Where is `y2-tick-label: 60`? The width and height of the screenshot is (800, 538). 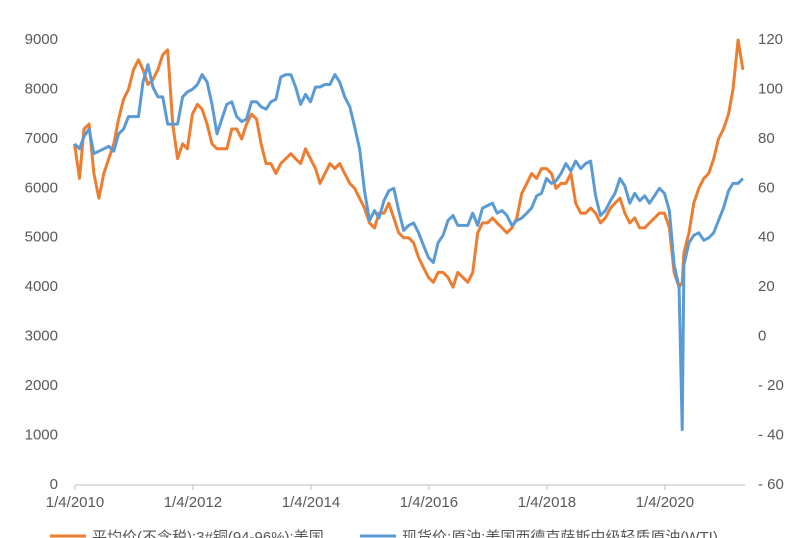
y2-tick-label: 60 is located at coordinates (766, 187).